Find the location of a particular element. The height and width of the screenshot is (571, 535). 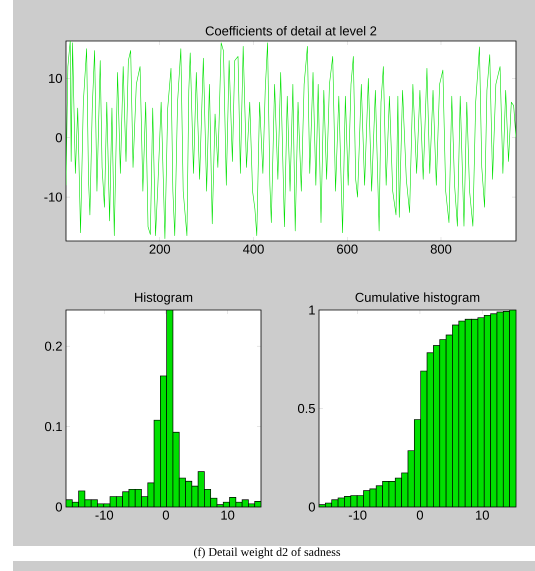

x-tick-label: 200 is located at coordinates (160, 249).